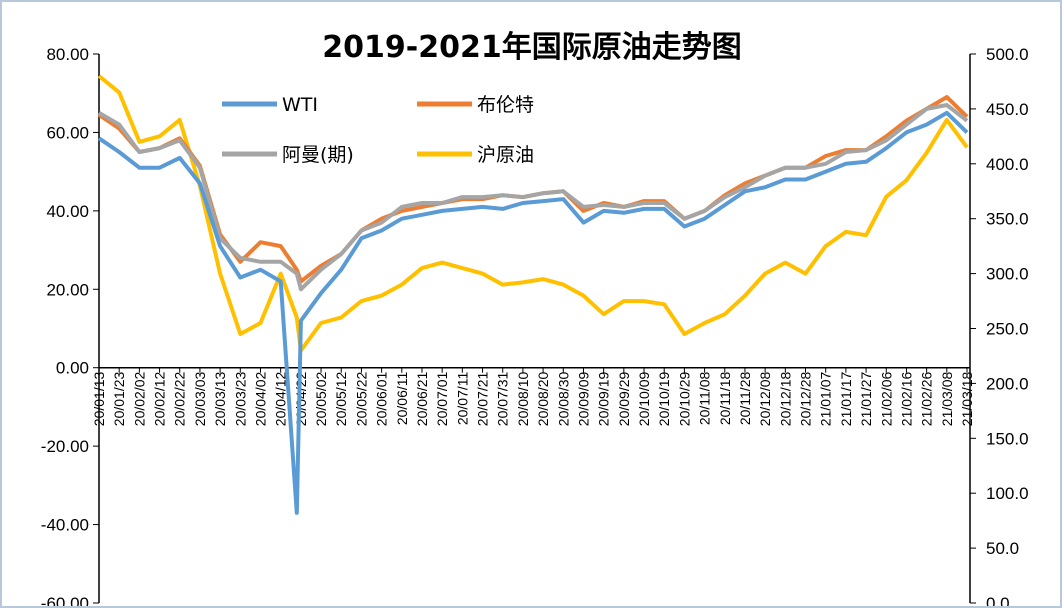 Image resolution: width=1062 pixels, height=608 pixels. What do you see at coordinates (1007, 438) in the screenshot?
I see `right-tick-label: 150.0` at bounding box center [1007, 438].